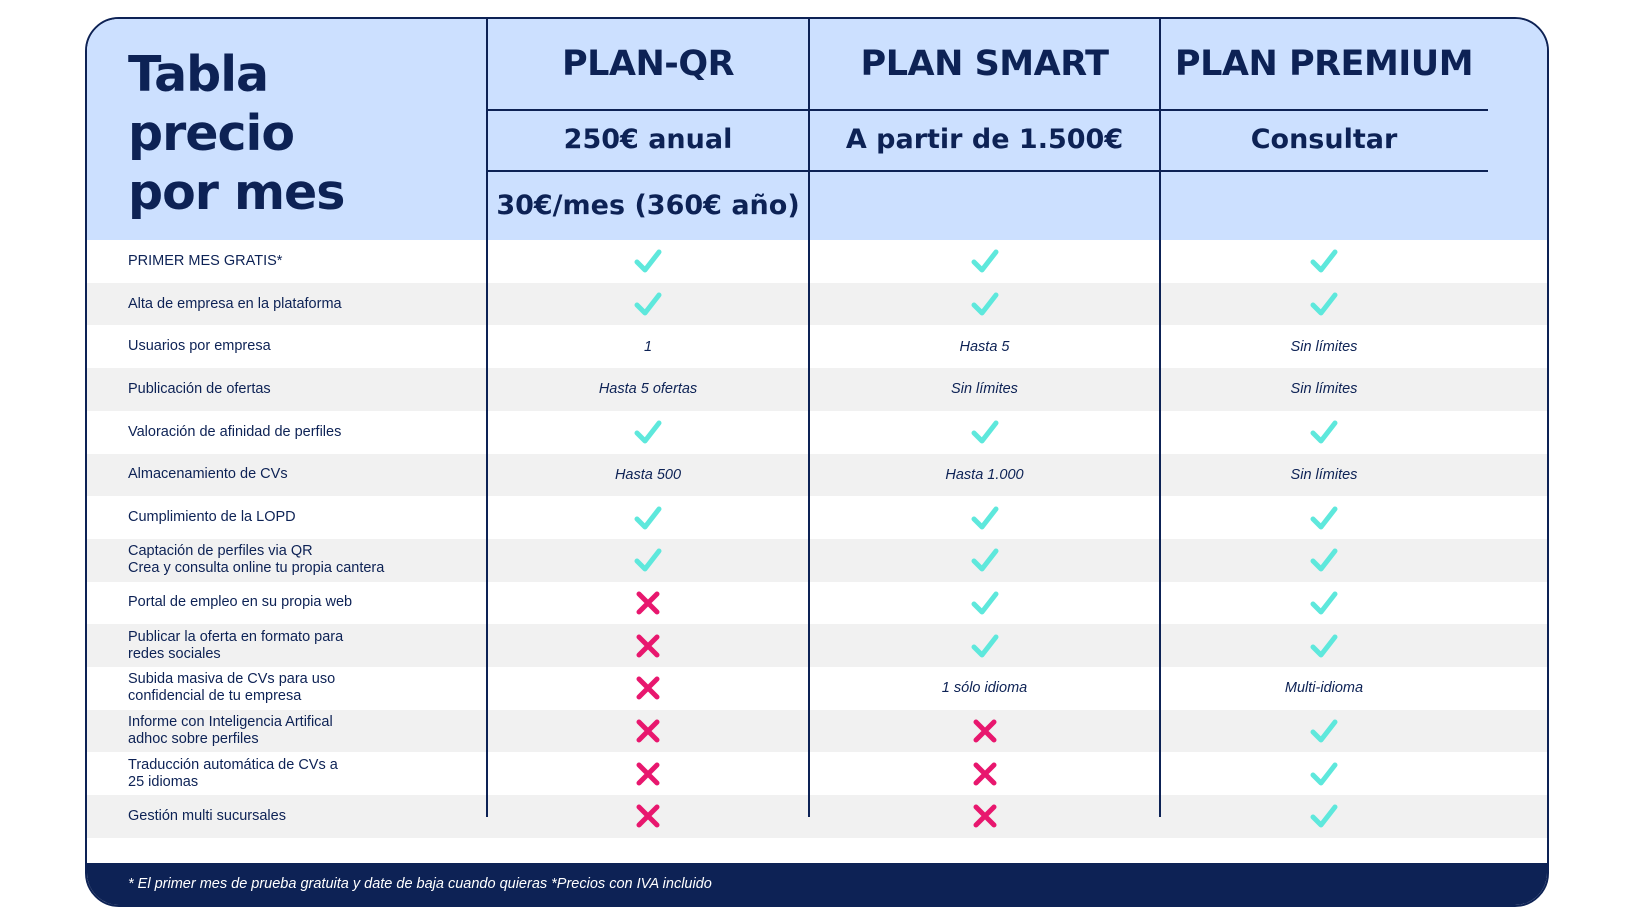  I want to click on plan-value: Multi-idioma, so click(1324, 688).